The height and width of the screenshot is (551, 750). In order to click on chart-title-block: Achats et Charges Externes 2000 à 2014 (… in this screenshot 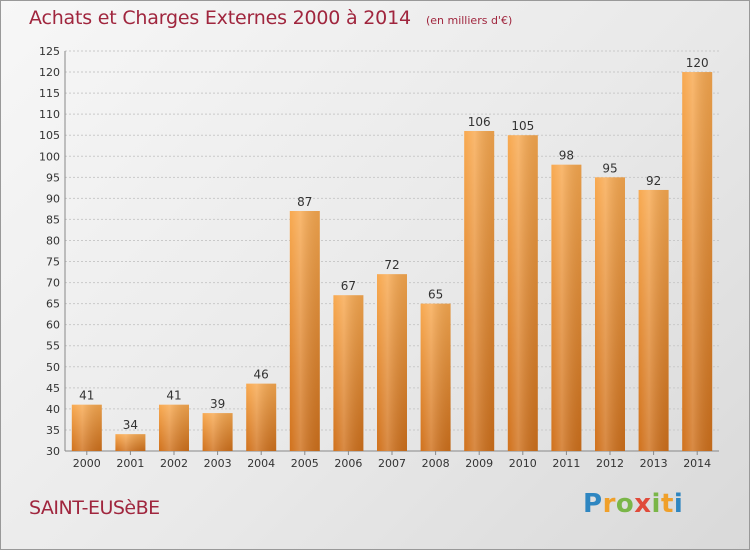, I will do `click(270, 18)`.